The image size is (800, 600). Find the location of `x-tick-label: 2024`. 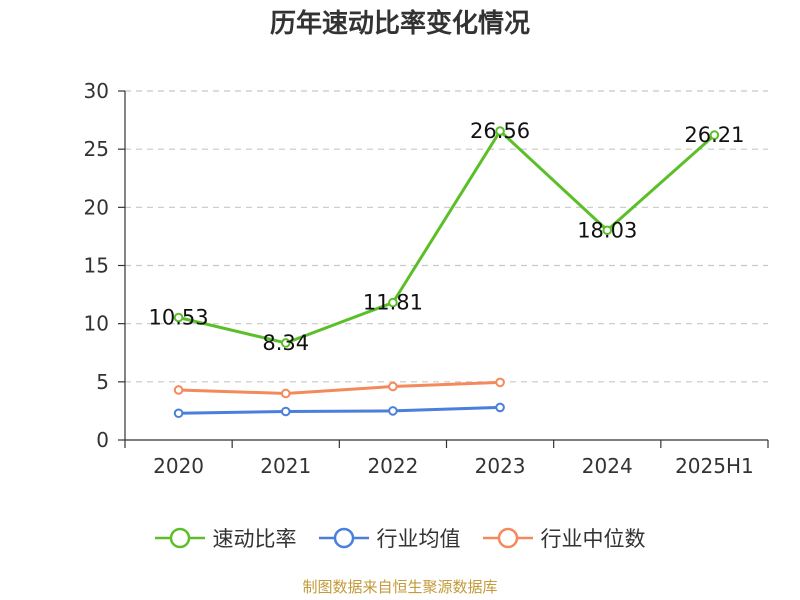

x-tick-label: 2024 is located at coordinates (607, 466).